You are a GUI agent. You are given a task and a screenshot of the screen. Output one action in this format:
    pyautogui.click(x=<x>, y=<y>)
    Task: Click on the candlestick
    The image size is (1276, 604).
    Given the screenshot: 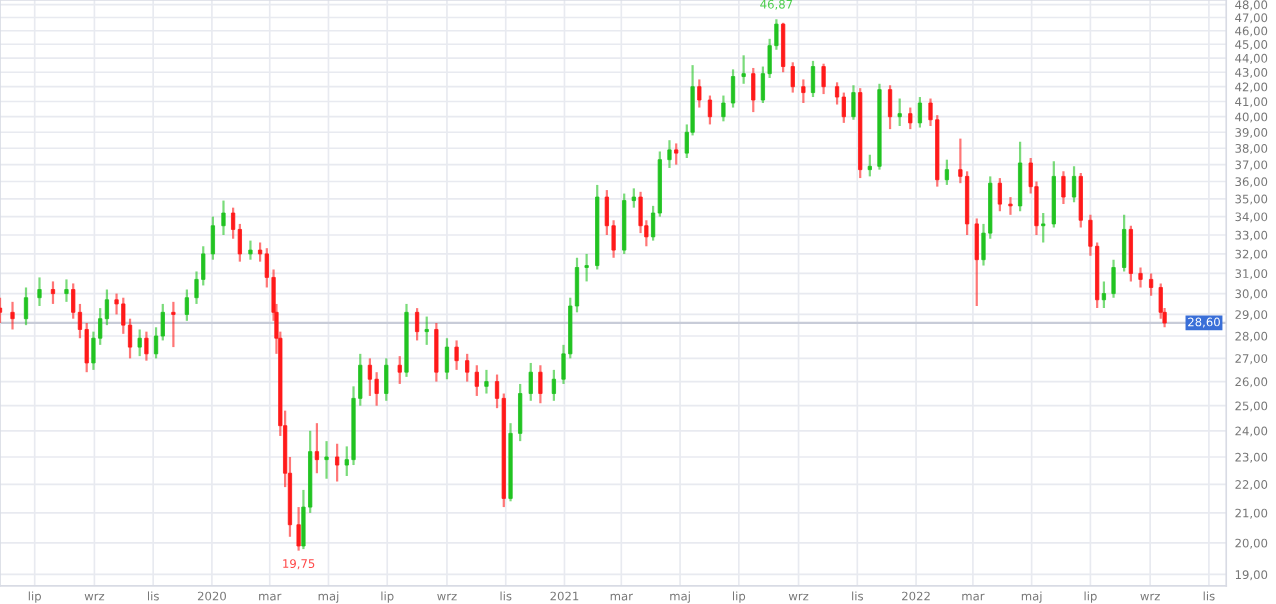 What is the action you would take?
    pyautogui.click(x=1010, y=205)
    